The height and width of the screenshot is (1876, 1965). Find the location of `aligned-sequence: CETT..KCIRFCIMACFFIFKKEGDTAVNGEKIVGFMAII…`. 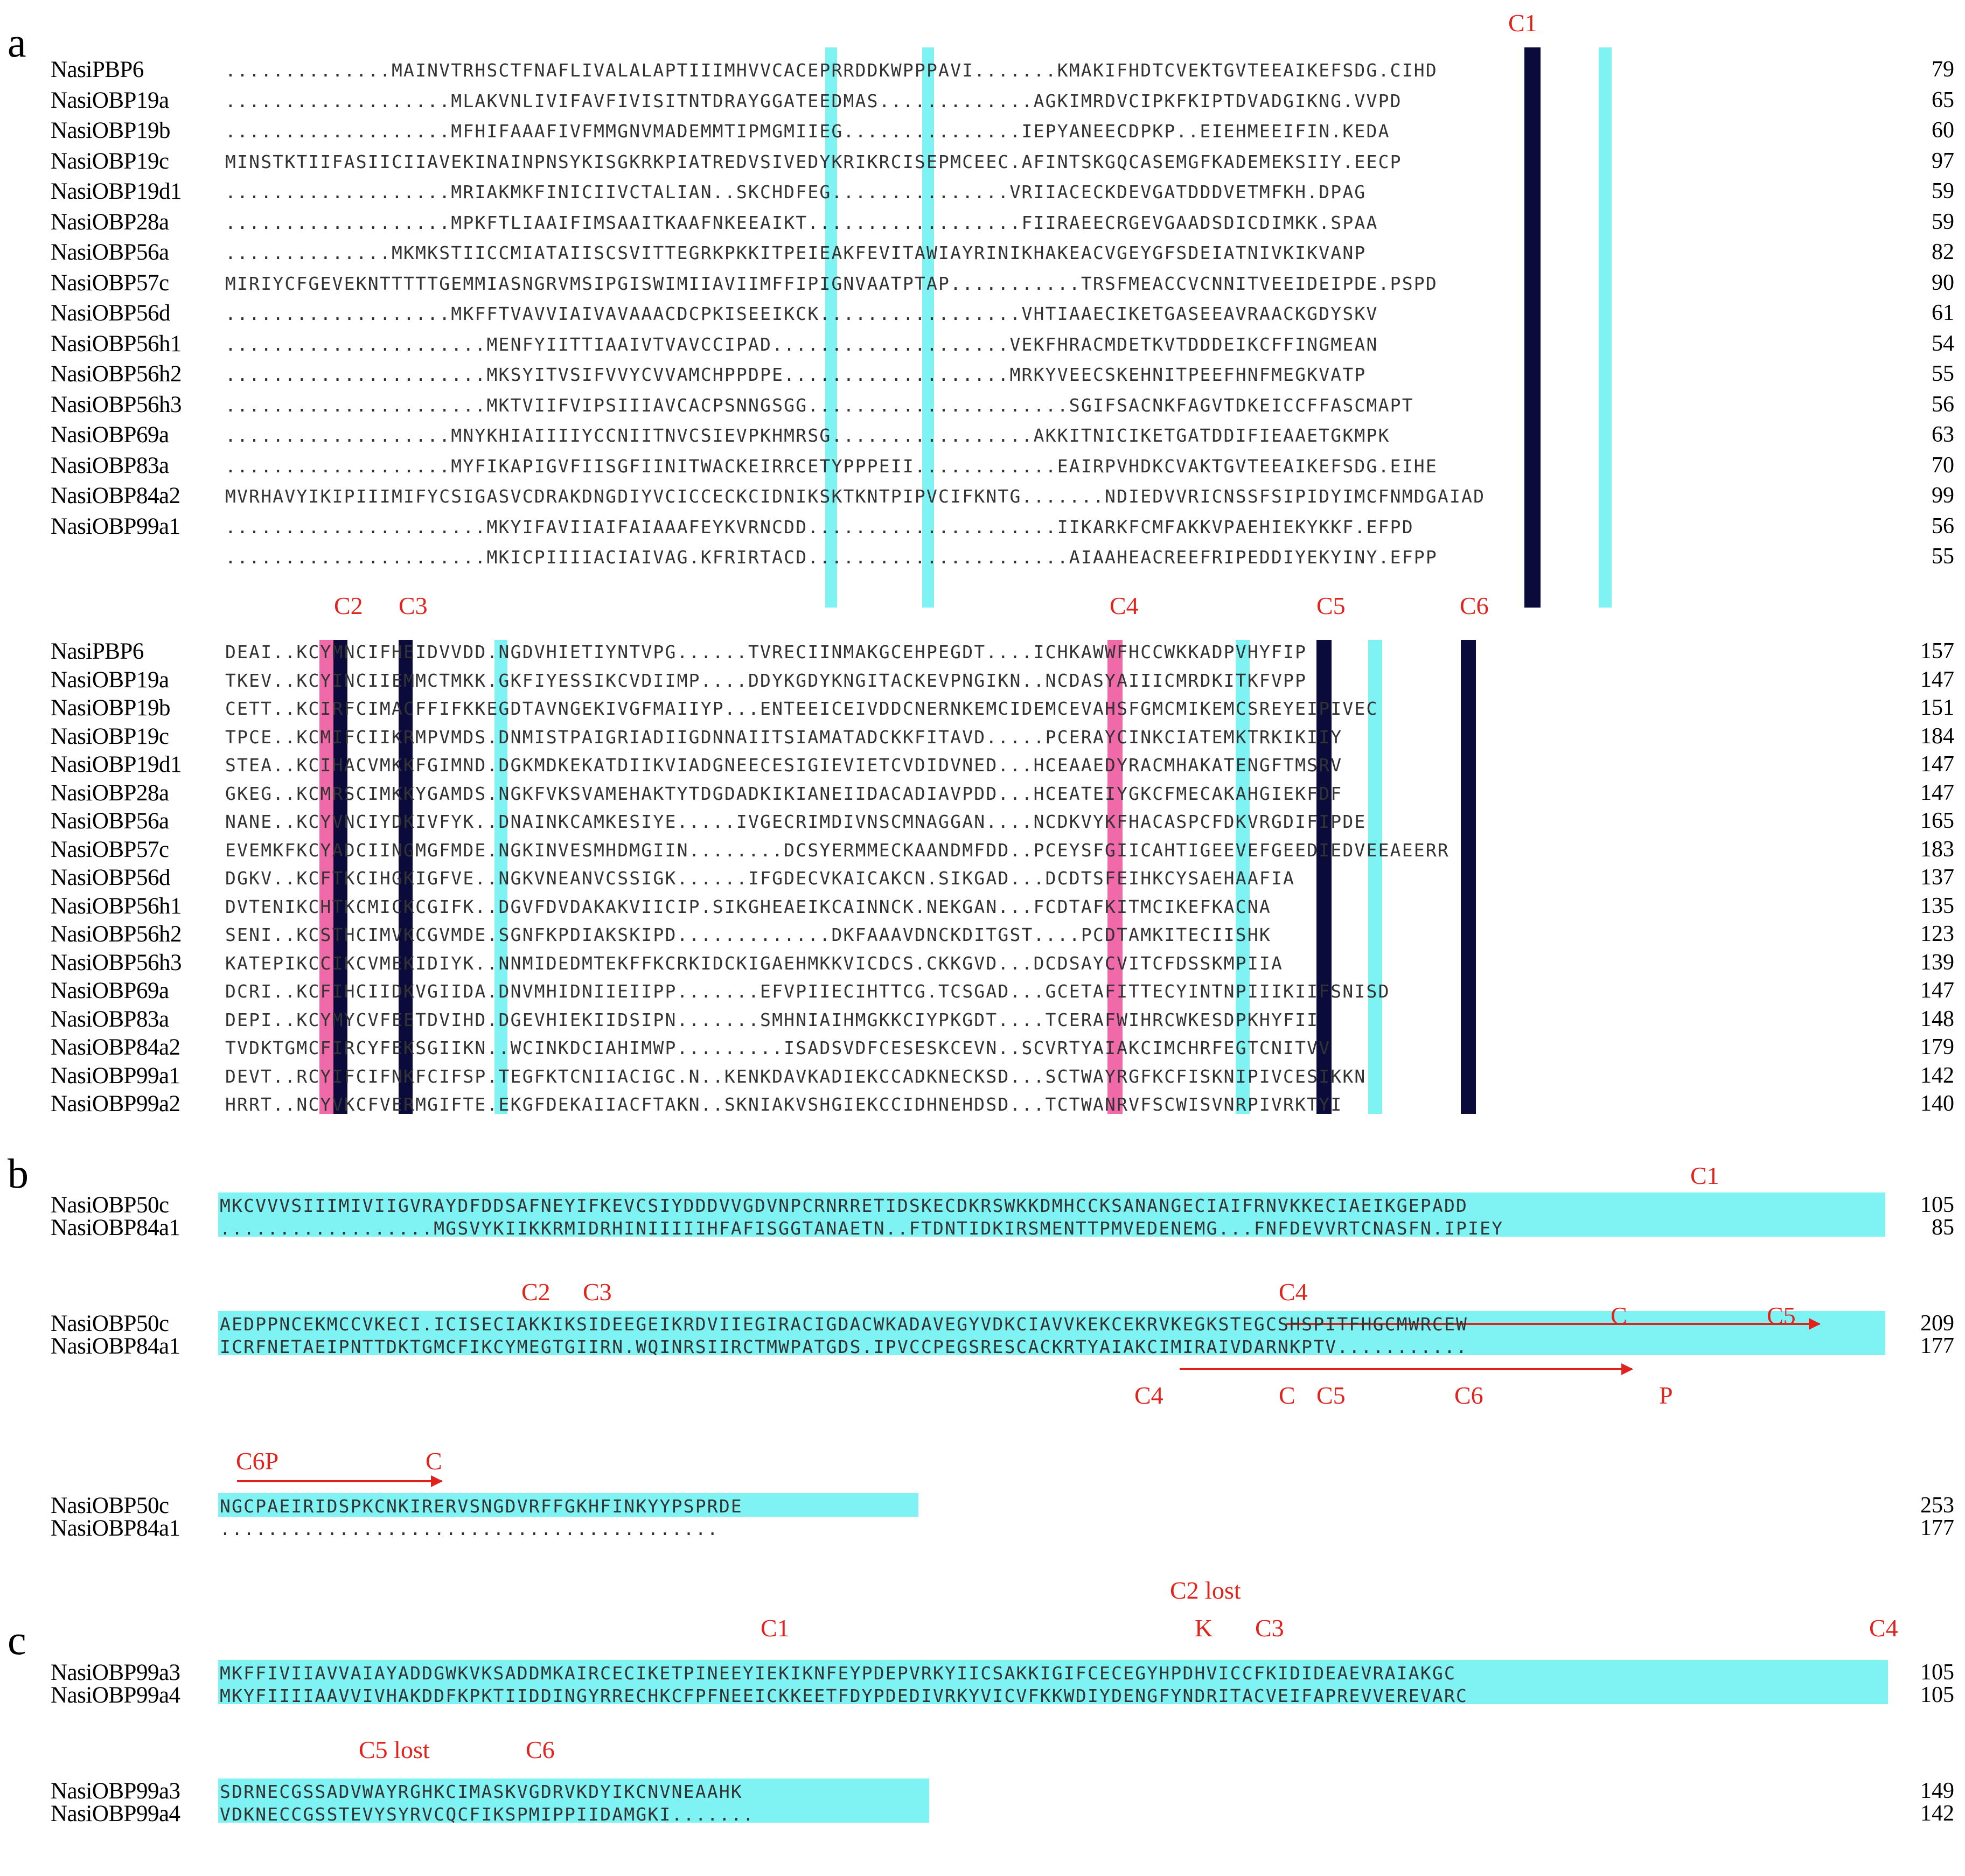

aligned-sequence: CETT..KCIRFCIMACFFIFKKEGDTAVNGEKIVGFMAII… is located at coordinates (801, 709).